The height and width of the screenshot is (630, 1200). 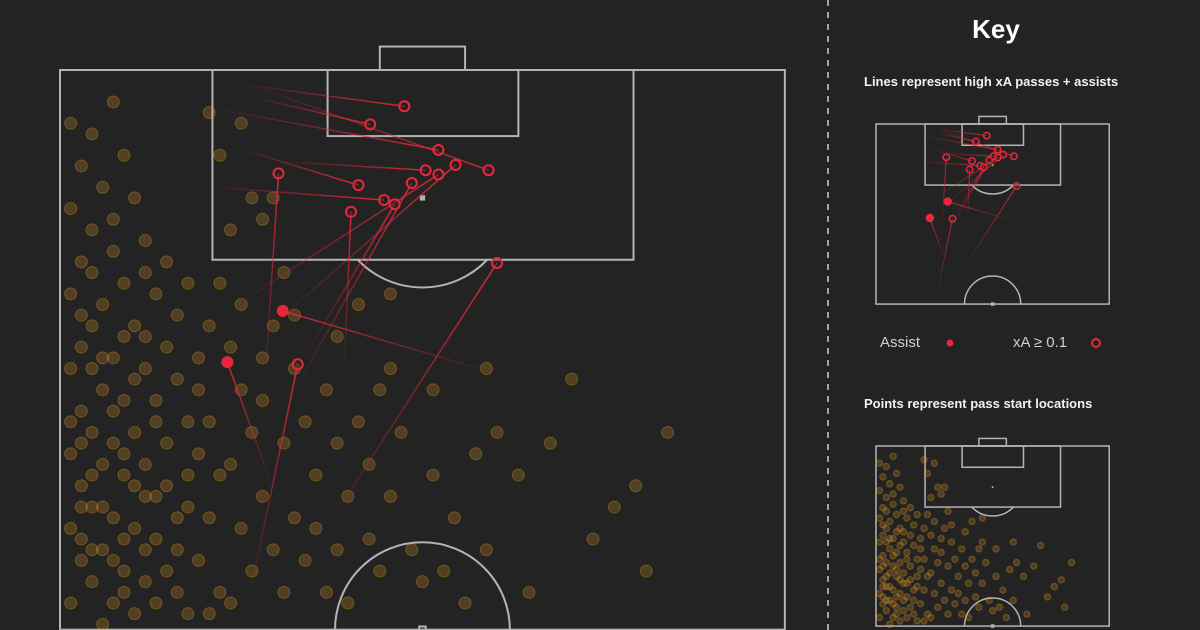 I want to click on key-pitch-points, so click(x=992, y=533).